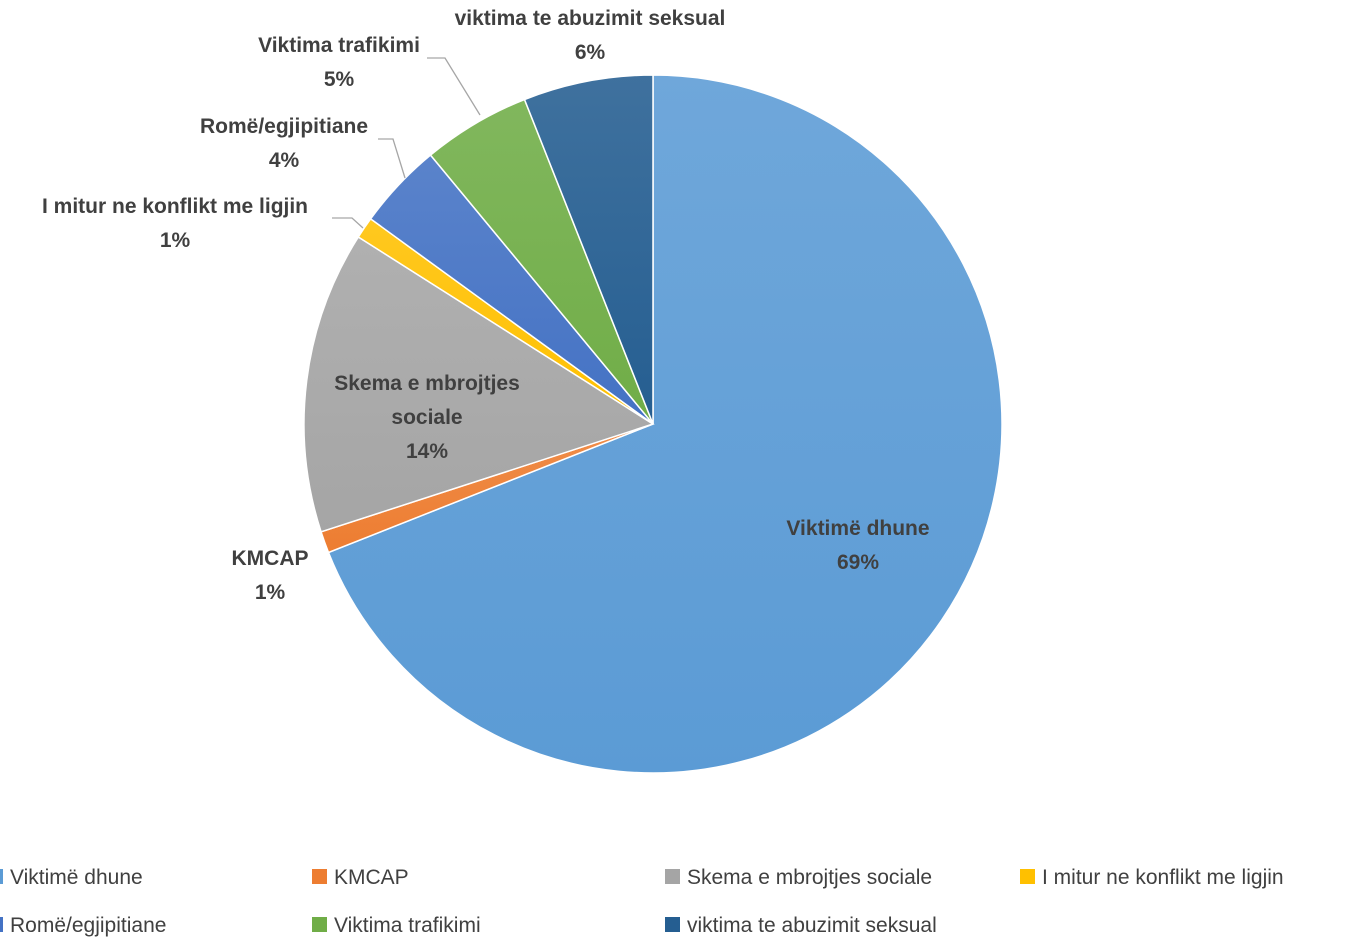 The width and height of the screenshot is (1366, 947). Describe the element at coordinates (319, 876) in the screenshot. I see `legend-swatch-kmcap` at that location.